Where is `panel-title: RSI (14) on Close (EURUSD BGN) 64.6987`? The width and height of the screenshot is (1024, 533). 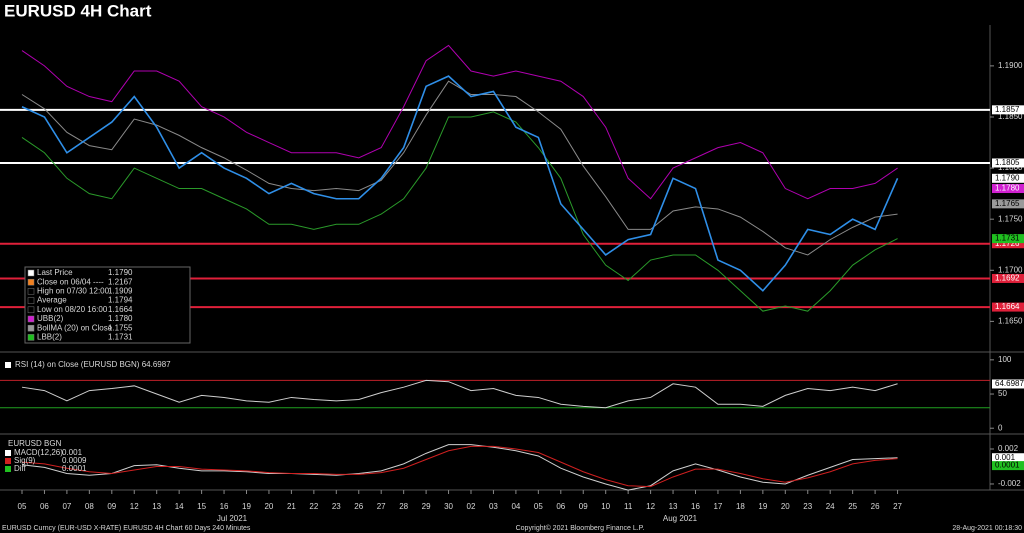 panel-title: RSI (14) on Close (EURUSD BGN) 64.6987 is located at coordinates (93, 364).